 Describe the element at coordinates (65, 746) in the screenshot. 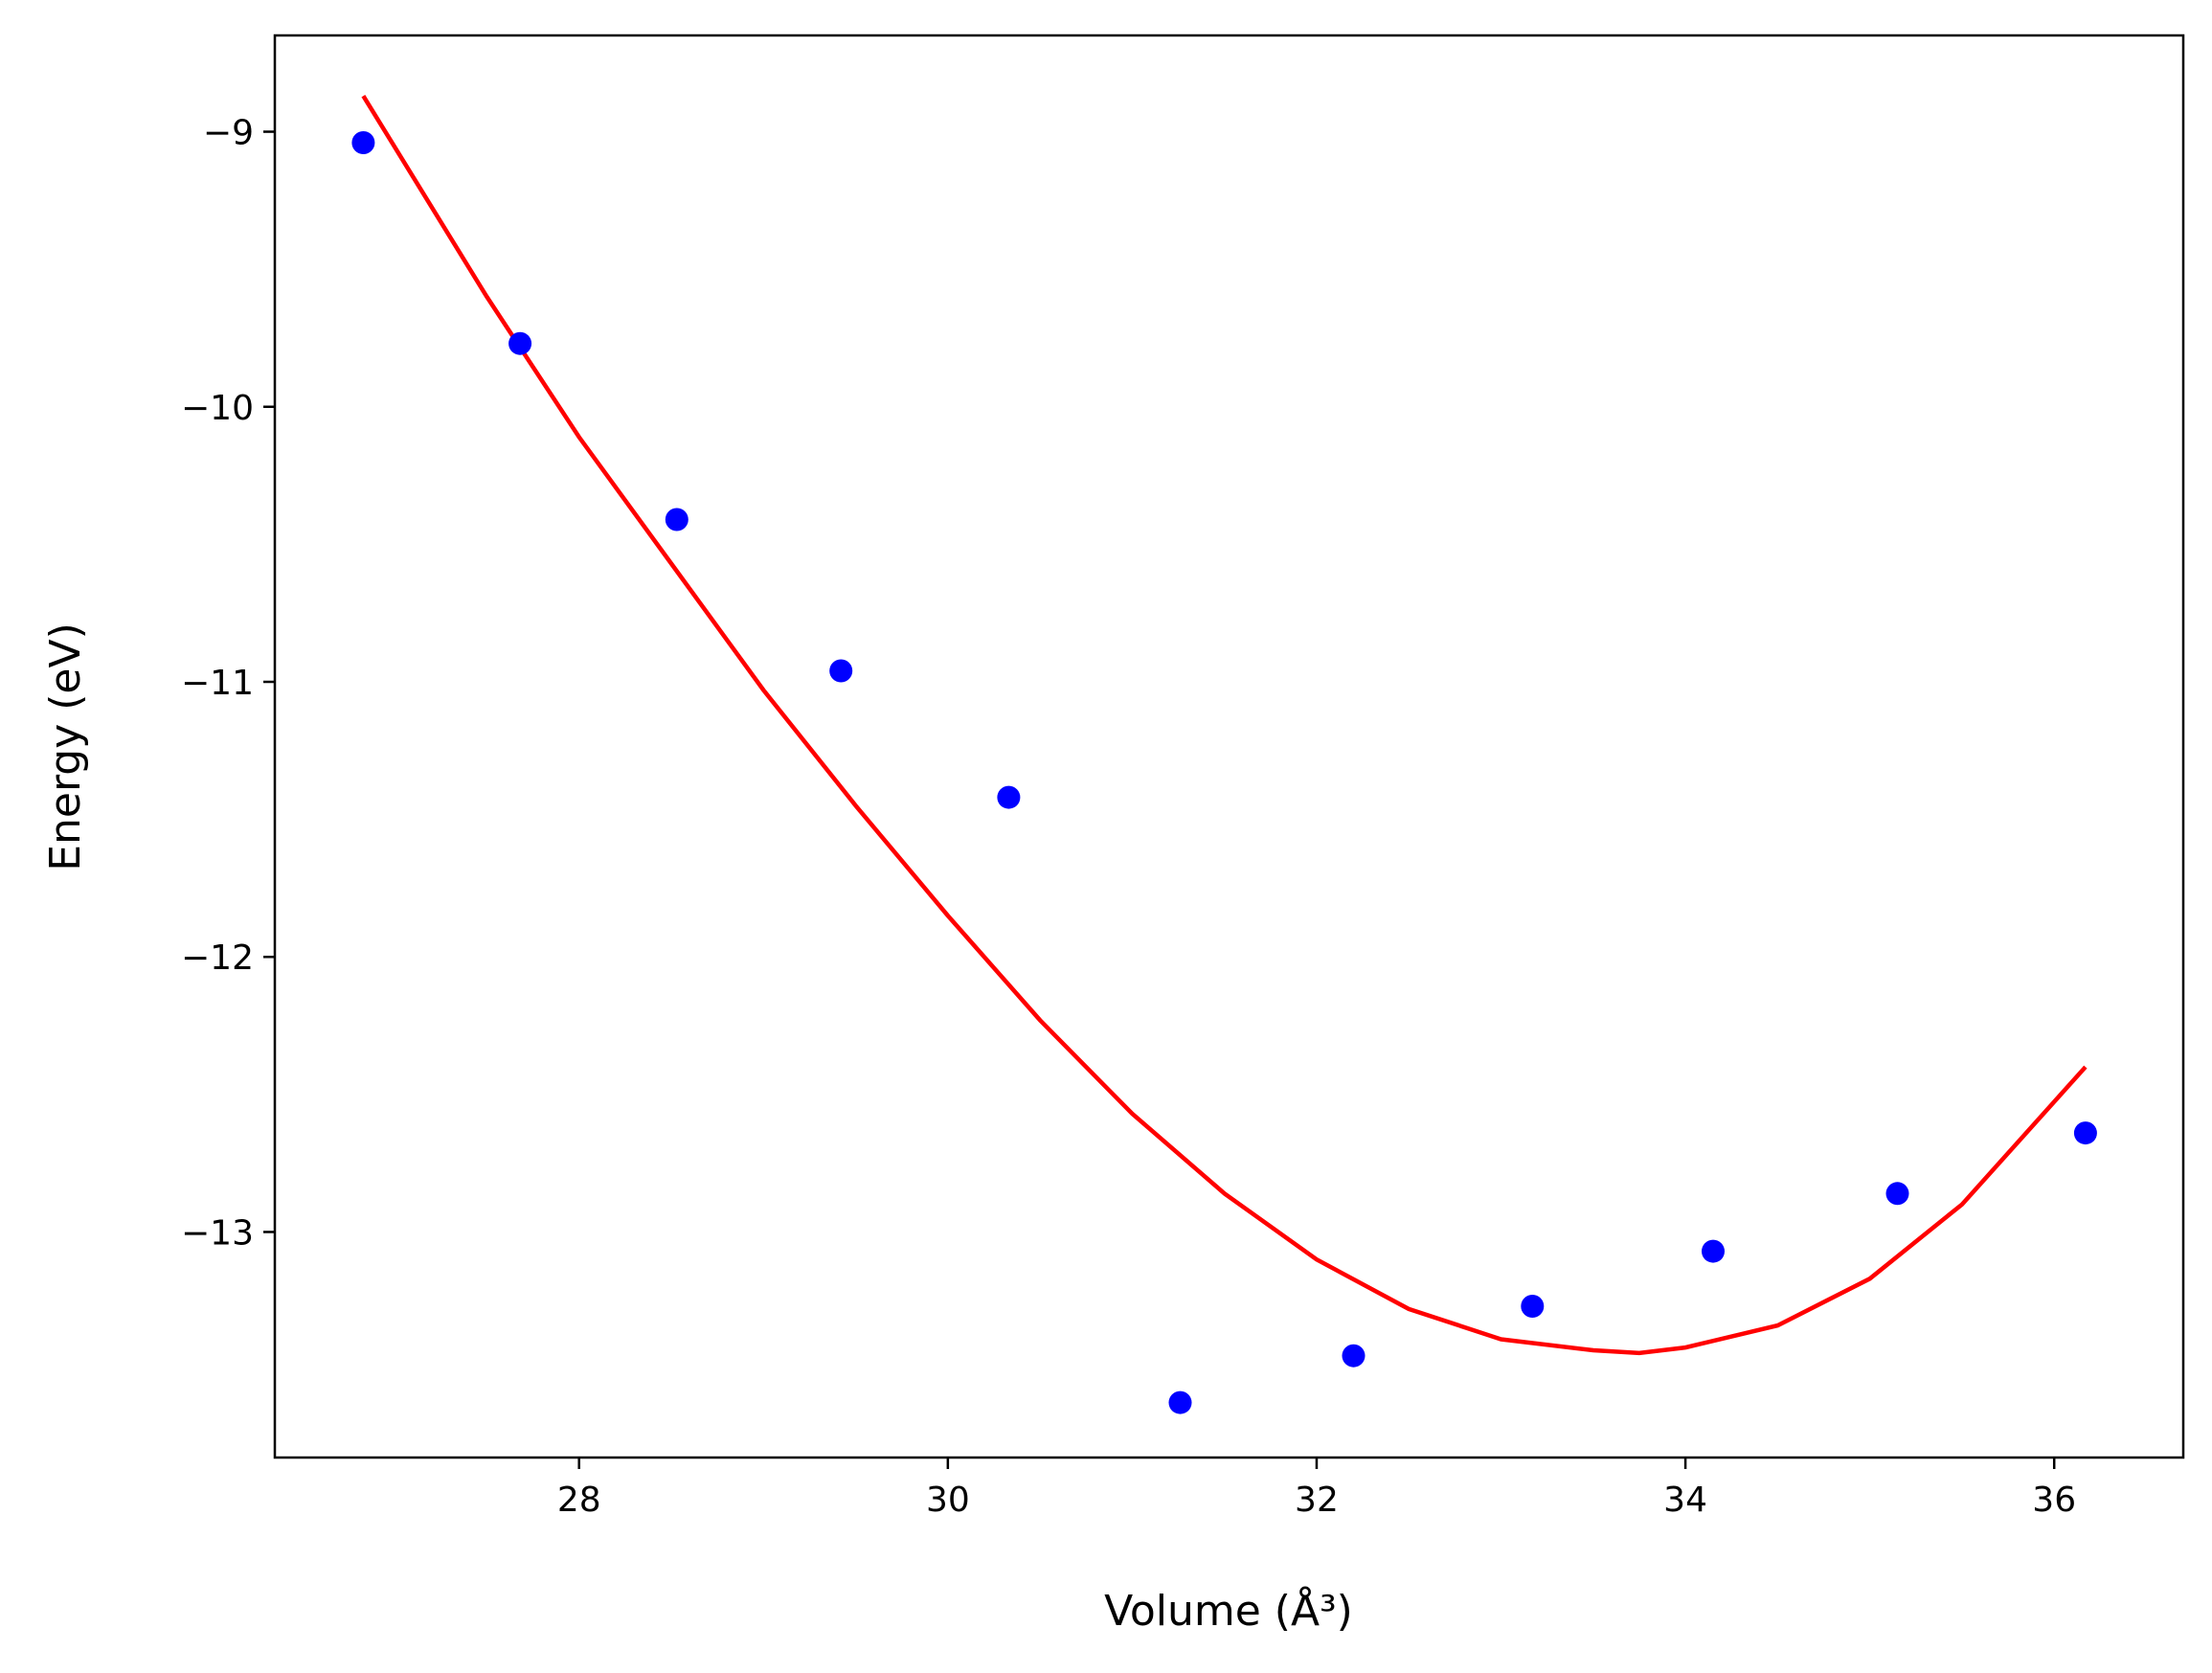

I see `y-axis-label: Energy (eV)` at that location.